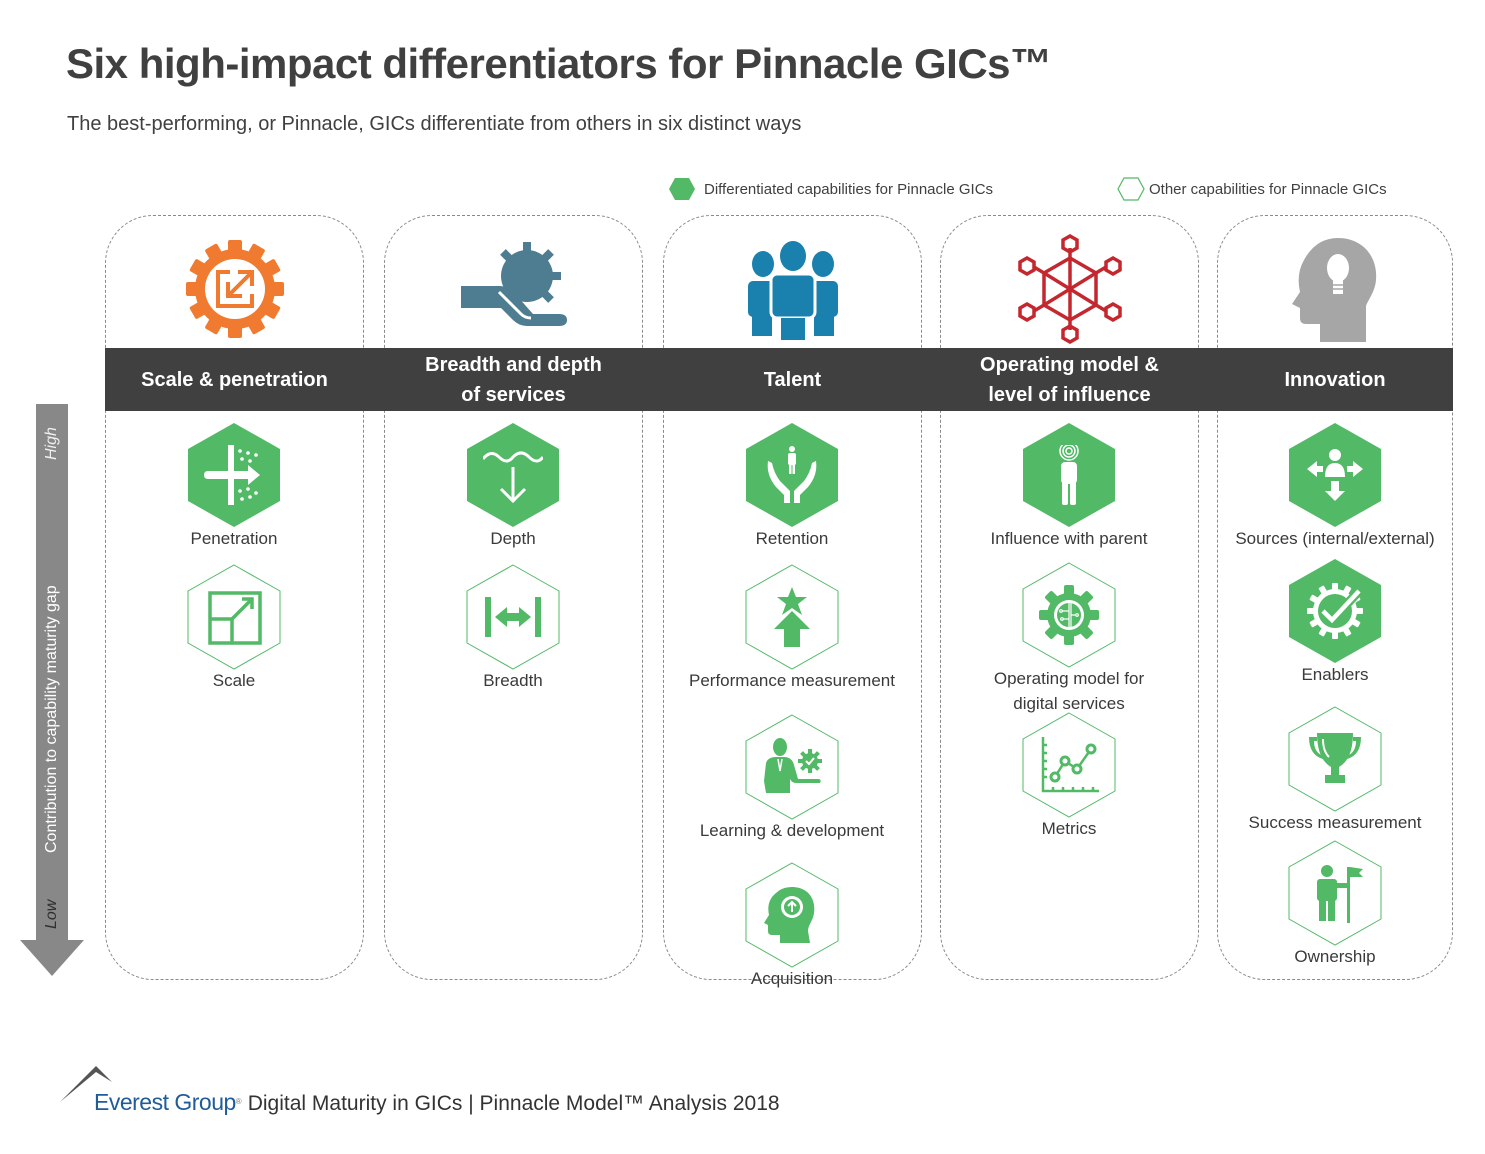  Describe the element at coordinates (1069, 691) in the screenshot. I see `capability-label: Operating model for digital services` at that location.